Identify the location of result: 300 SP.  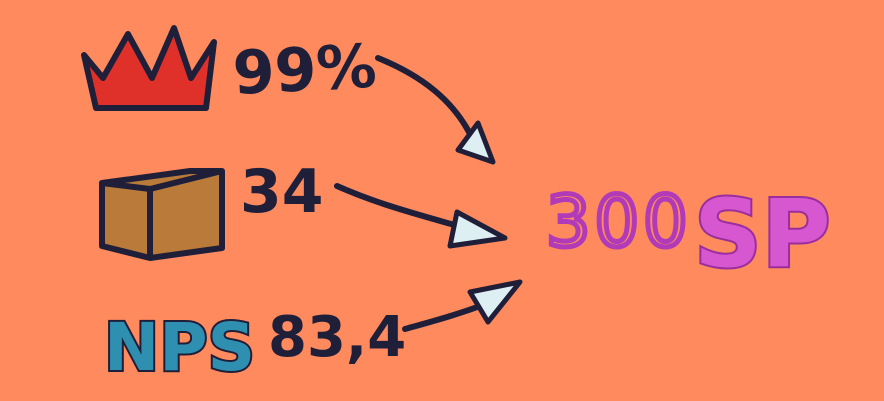
(688, 234).